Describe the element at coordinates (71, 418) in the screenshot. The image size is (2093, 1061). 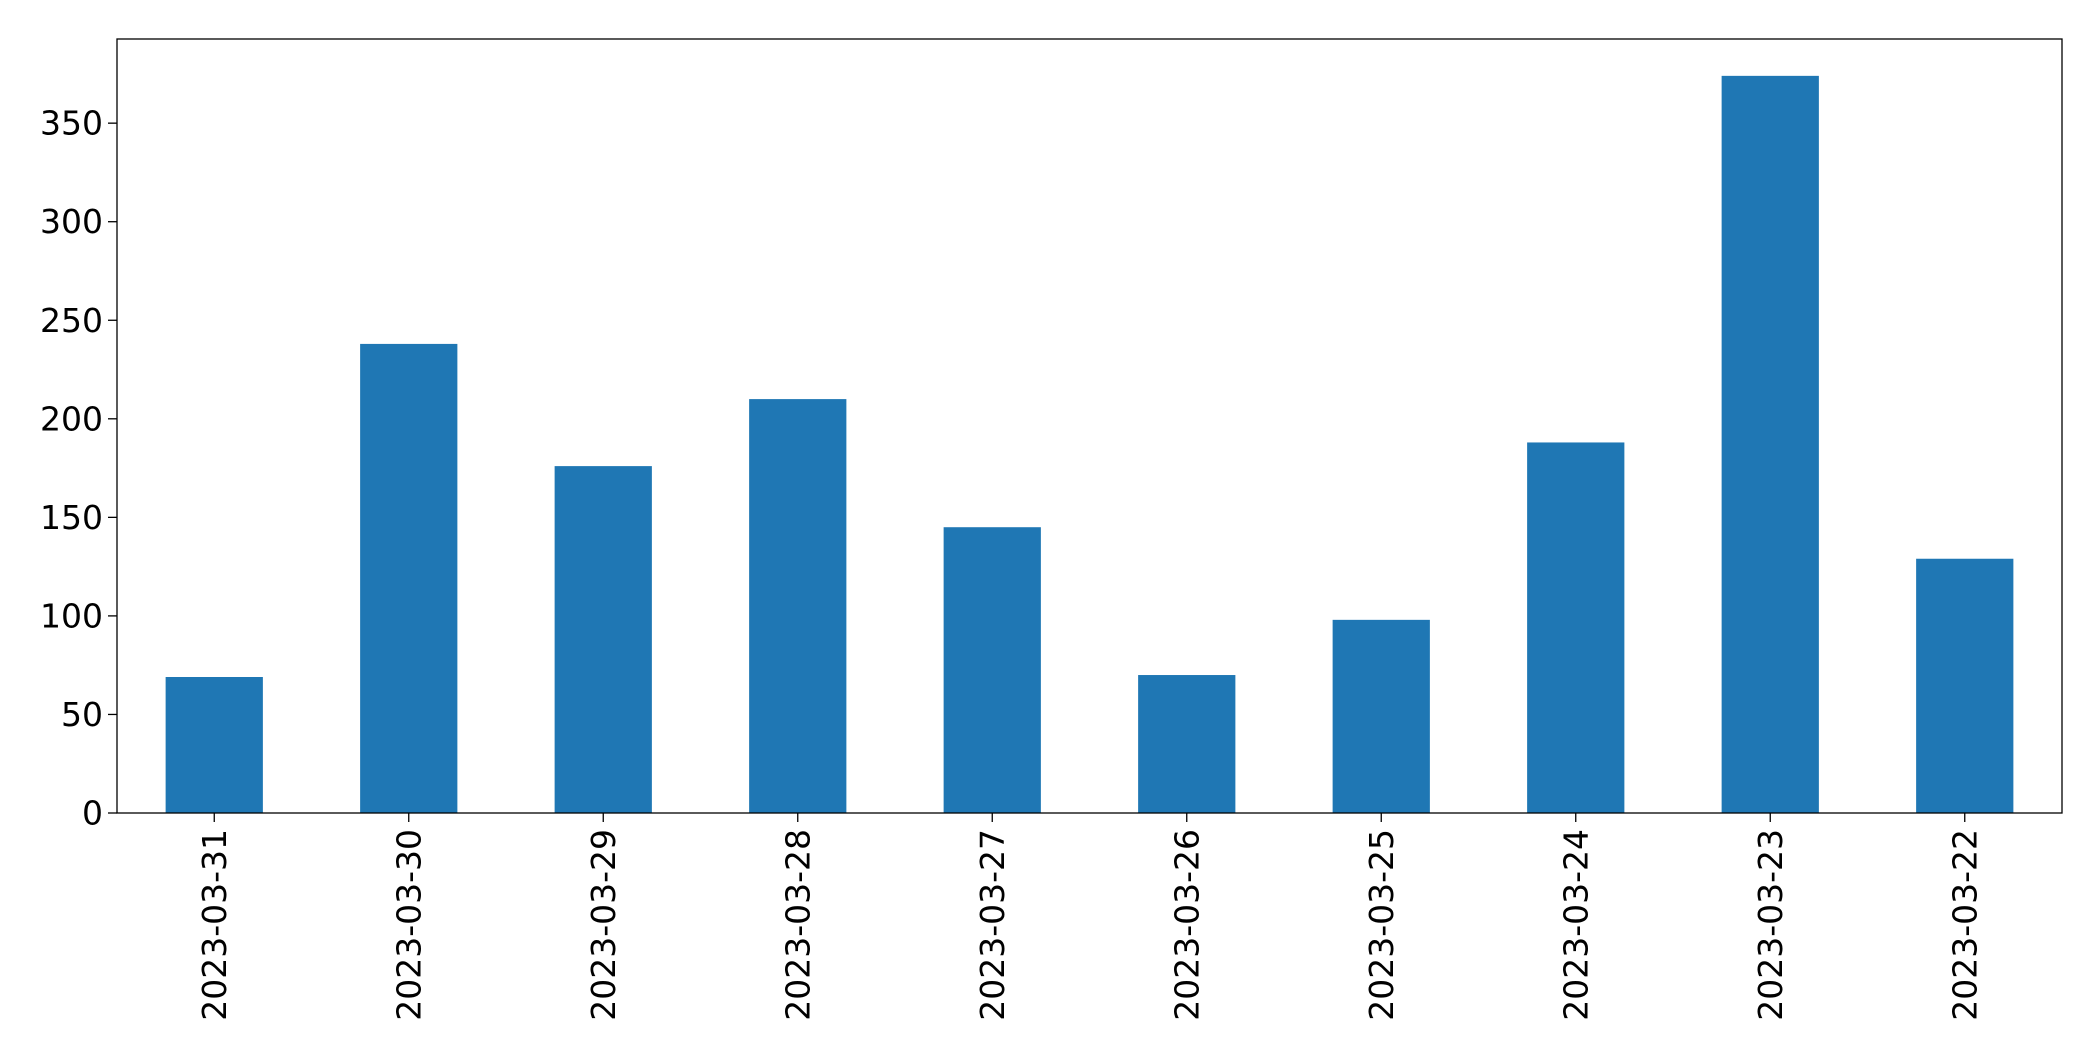
I see `y-tick-label: 200` at that location.